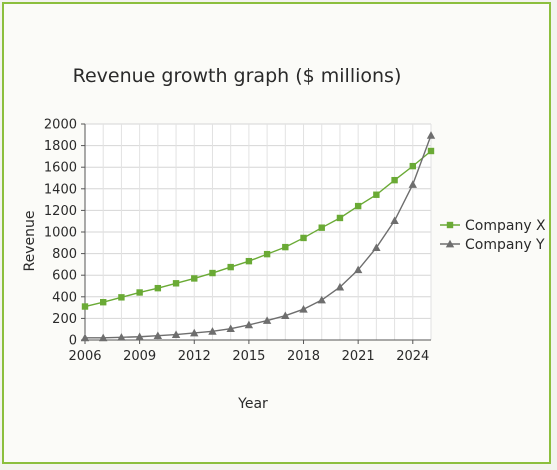 The width and height of the screenshot is (557, 470). Describe the element at coordinates (237, 76) in the screenshot. I see `chart-title: Revenue growth graph ($ millions)` at that location.